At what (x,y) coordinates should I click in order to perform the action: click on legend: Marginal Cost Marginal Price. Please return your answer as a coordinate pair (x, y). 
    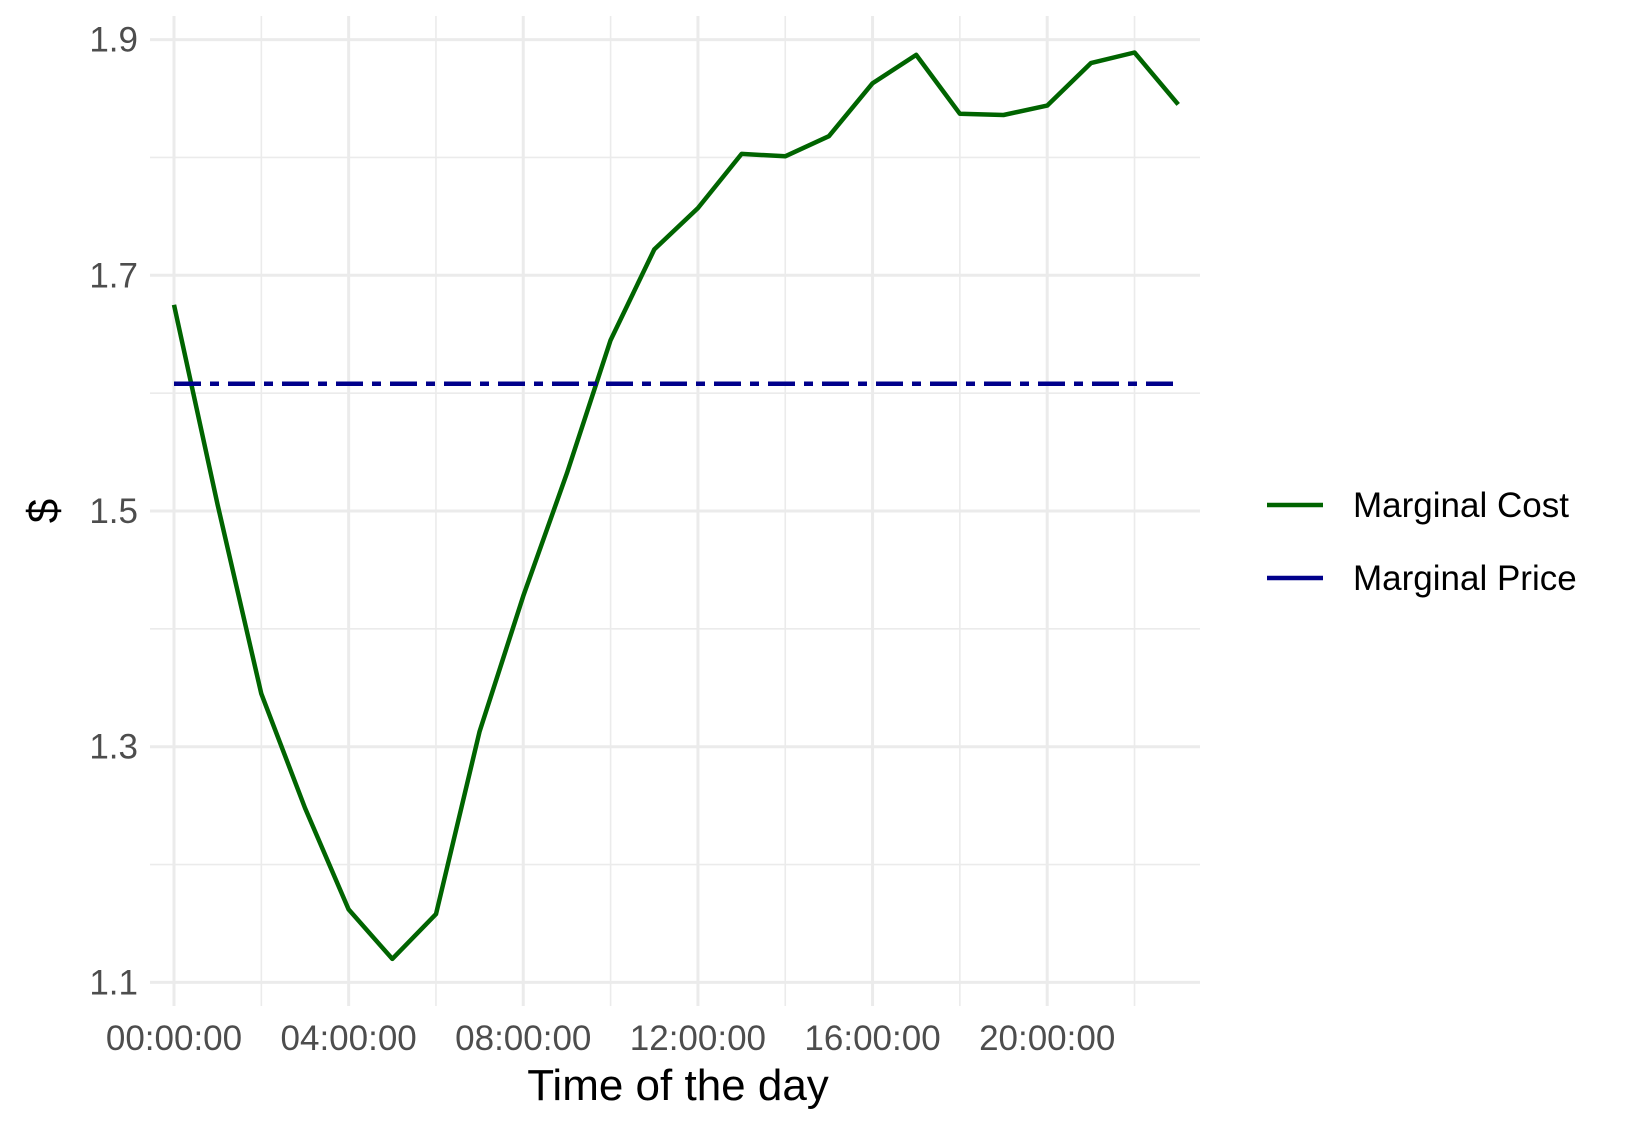
    Looking at the image, I should click on (1422, 542).